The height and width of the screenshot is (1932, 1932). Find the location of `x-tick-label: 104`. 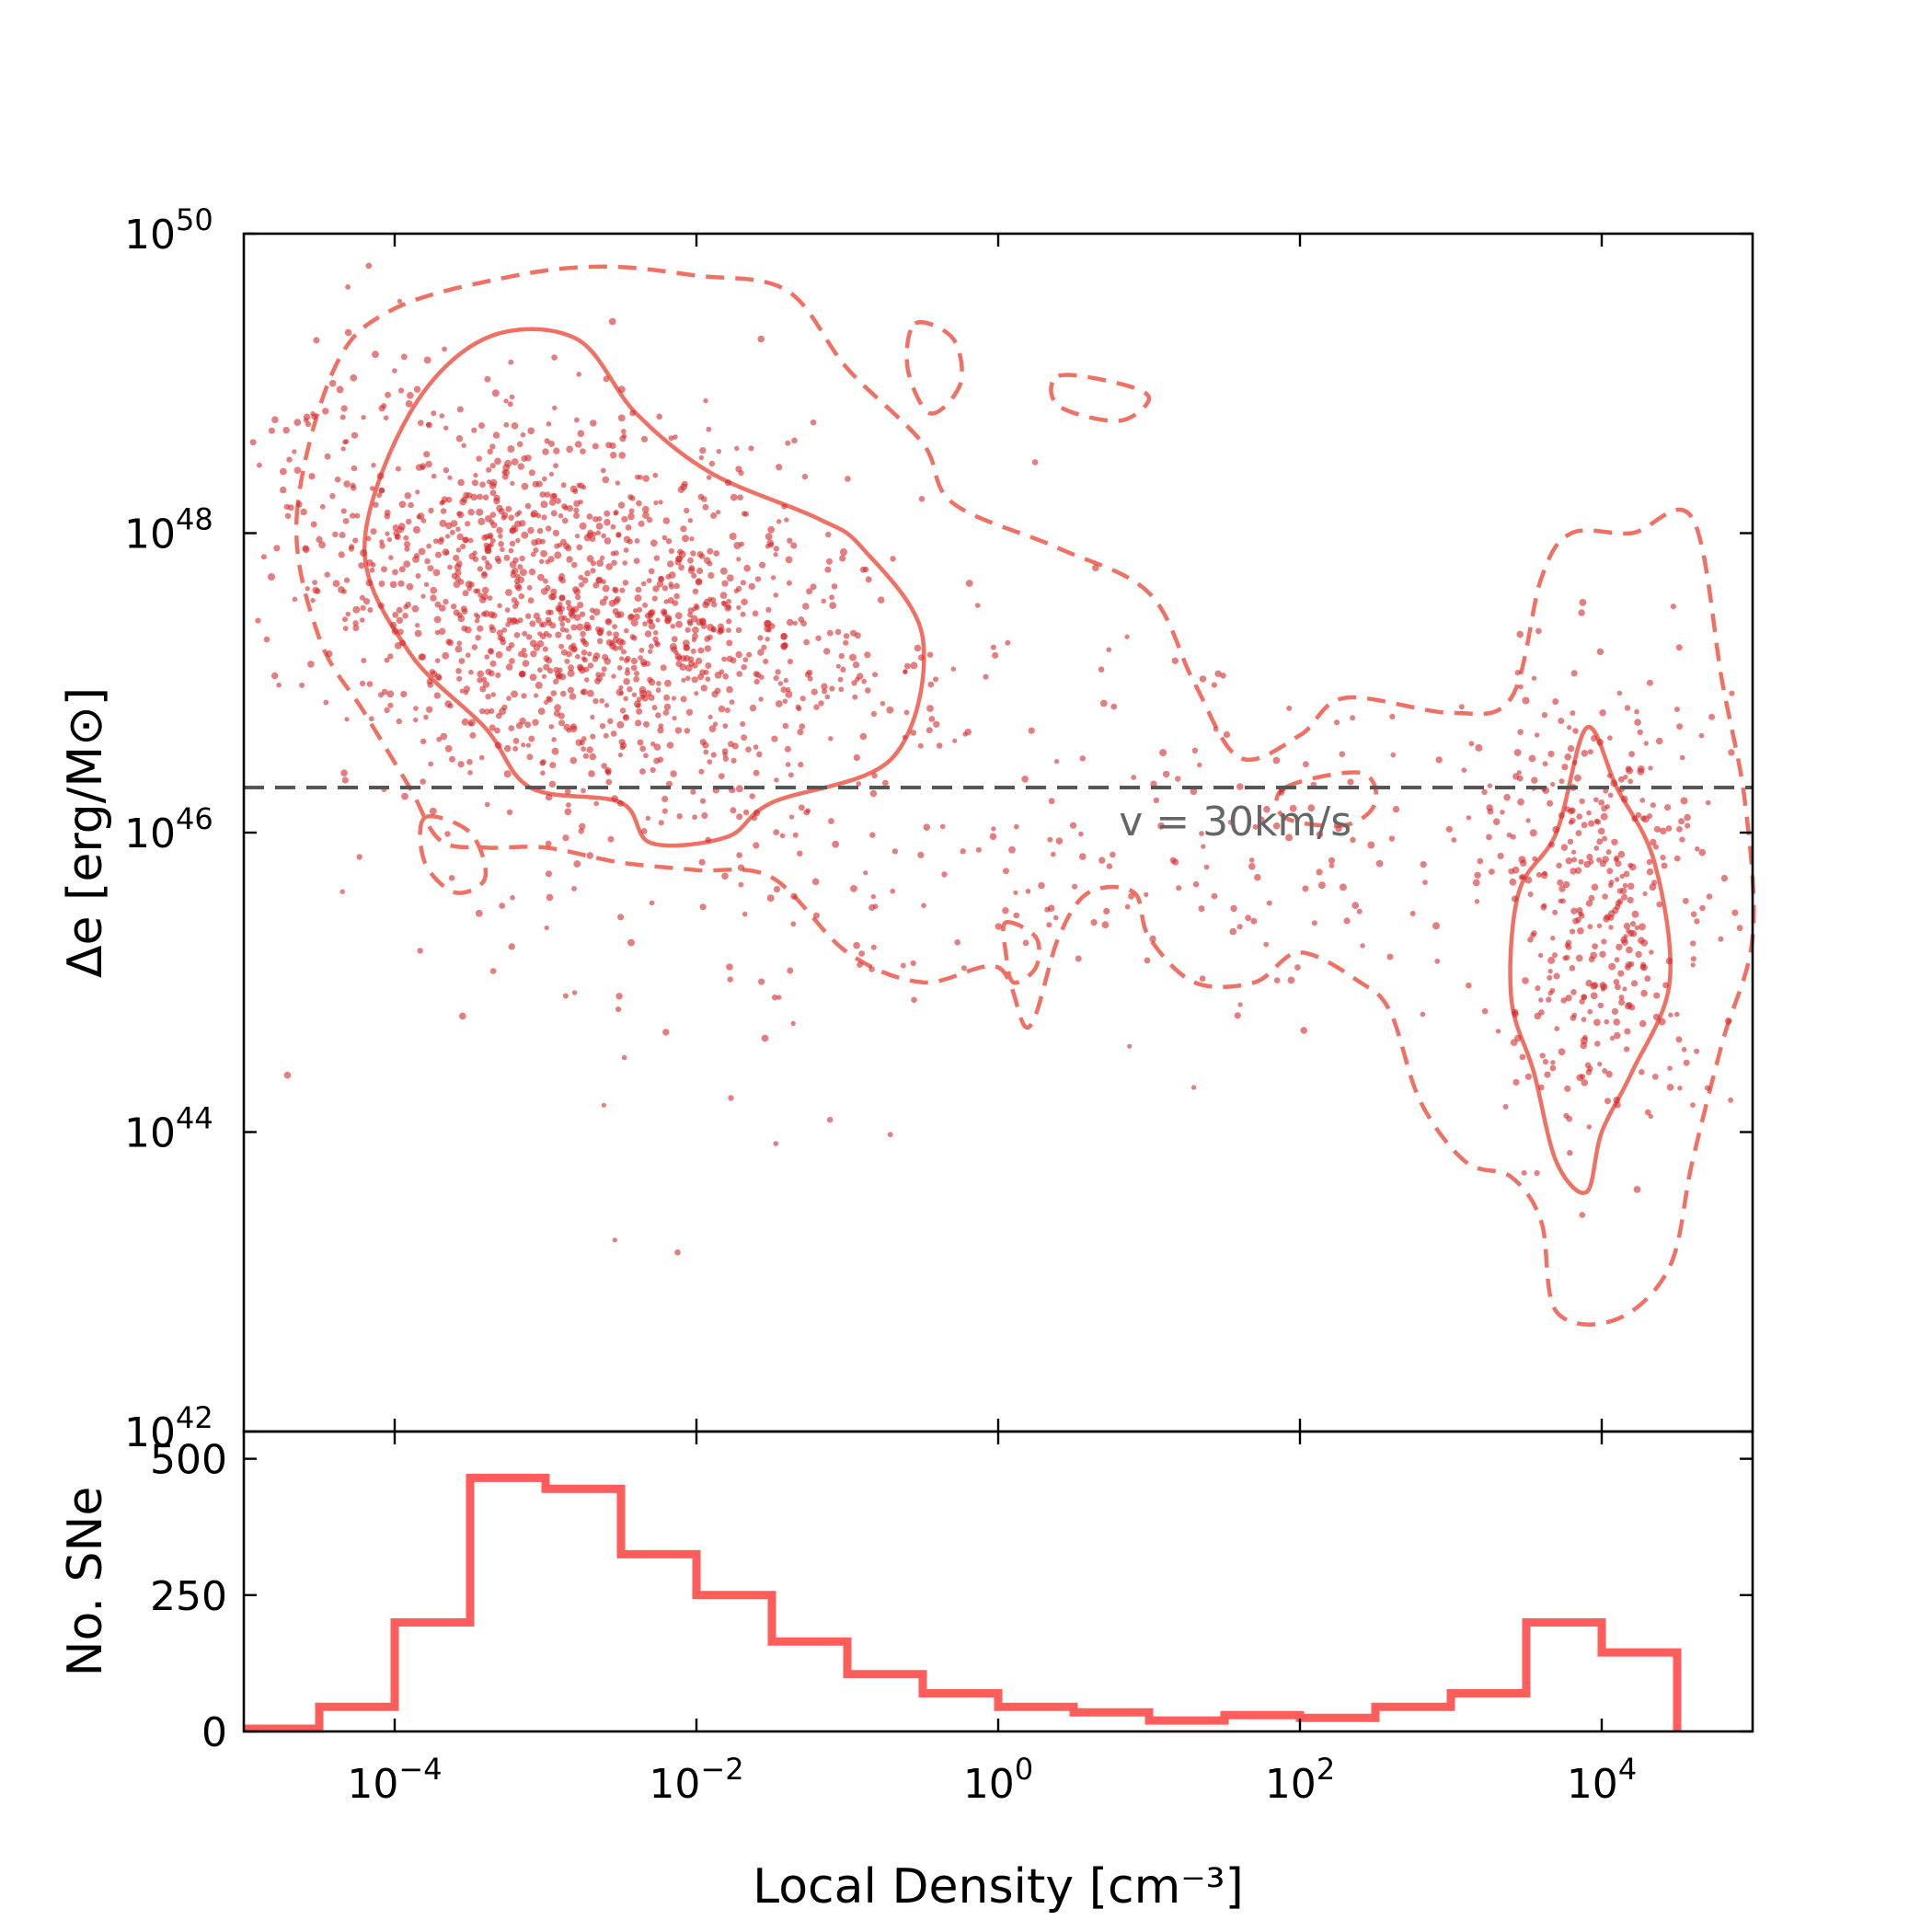

x-tick-label: 104 is located at coordinates (1602, 1780).